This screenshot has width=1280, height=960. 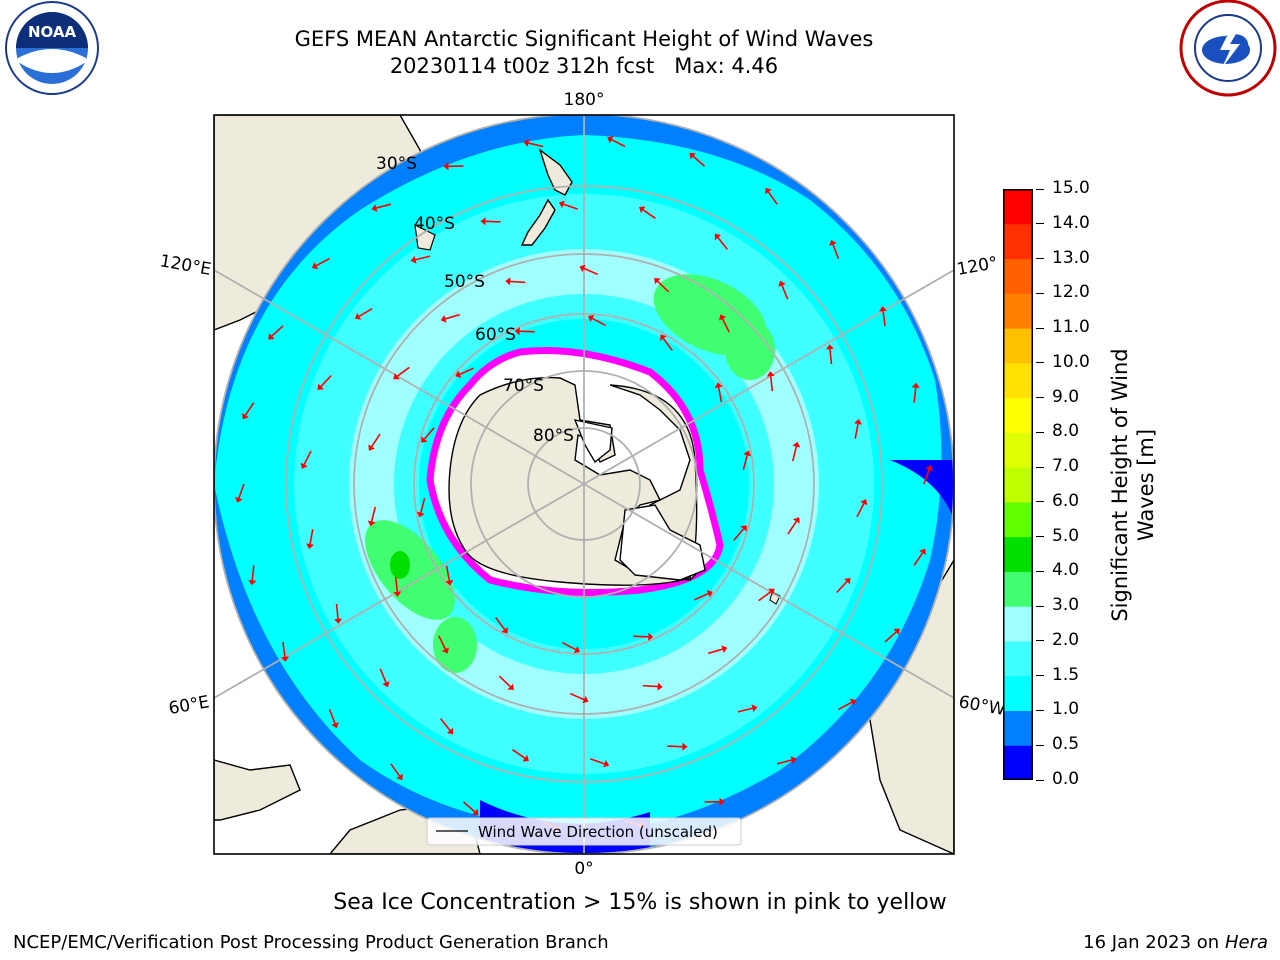 I want to click on colorbar-title-line1: Significant Height of Wind, so click(x=1120, y=485).